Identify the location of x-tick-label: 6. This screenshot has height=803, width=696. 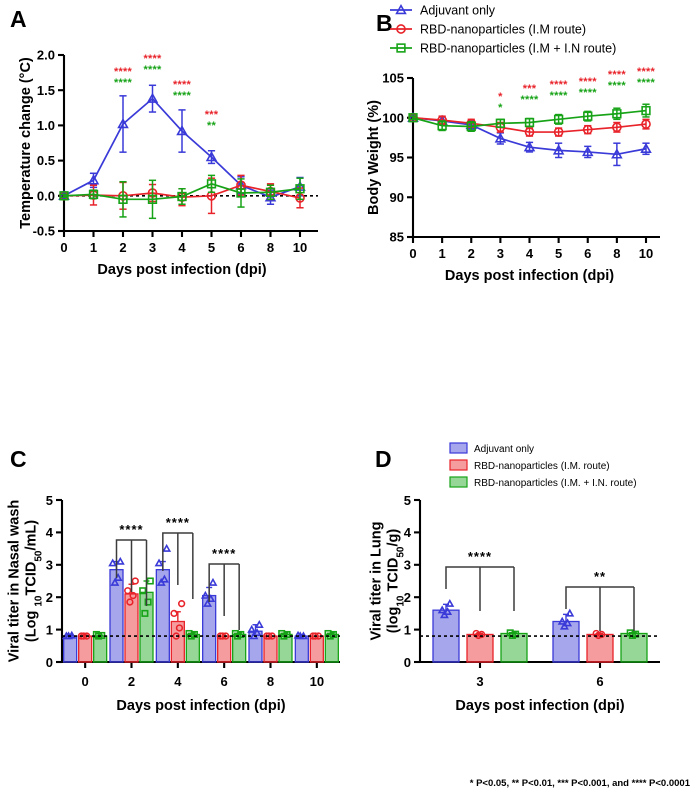
(599, 681).